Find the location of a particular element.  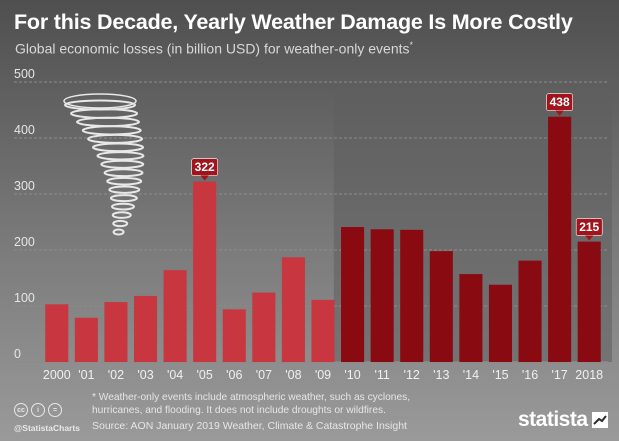

x-tick-label: '14 is located at coordinates (471, 375).